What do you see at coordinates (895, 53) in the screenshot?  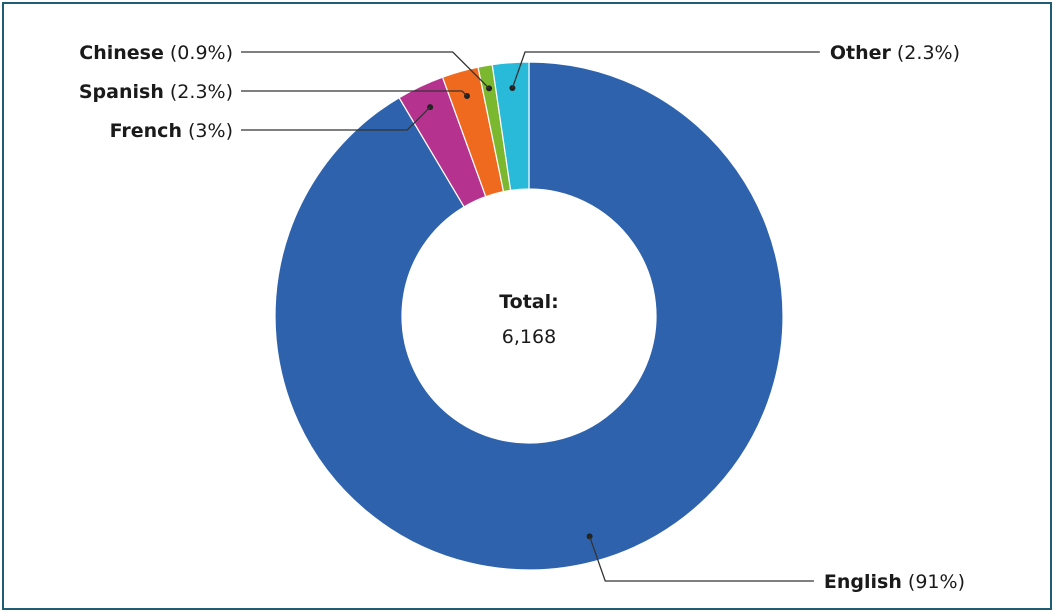 I see `slice-label-other: Other (2.3%)` at bounding box center [895, 53].